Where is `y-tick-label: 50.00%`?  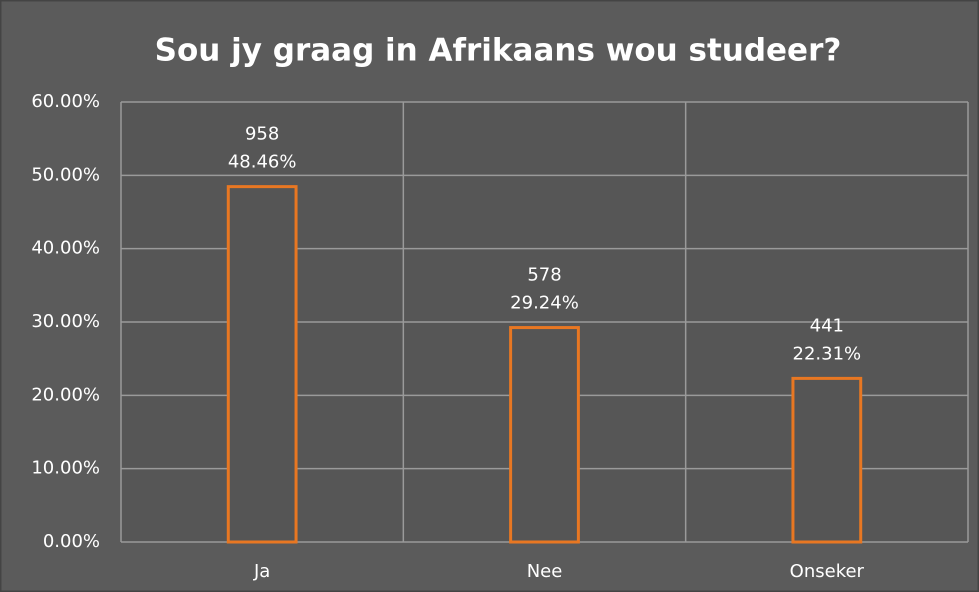
y-tick-label: 50.00% is located at coordinates (65, 174).